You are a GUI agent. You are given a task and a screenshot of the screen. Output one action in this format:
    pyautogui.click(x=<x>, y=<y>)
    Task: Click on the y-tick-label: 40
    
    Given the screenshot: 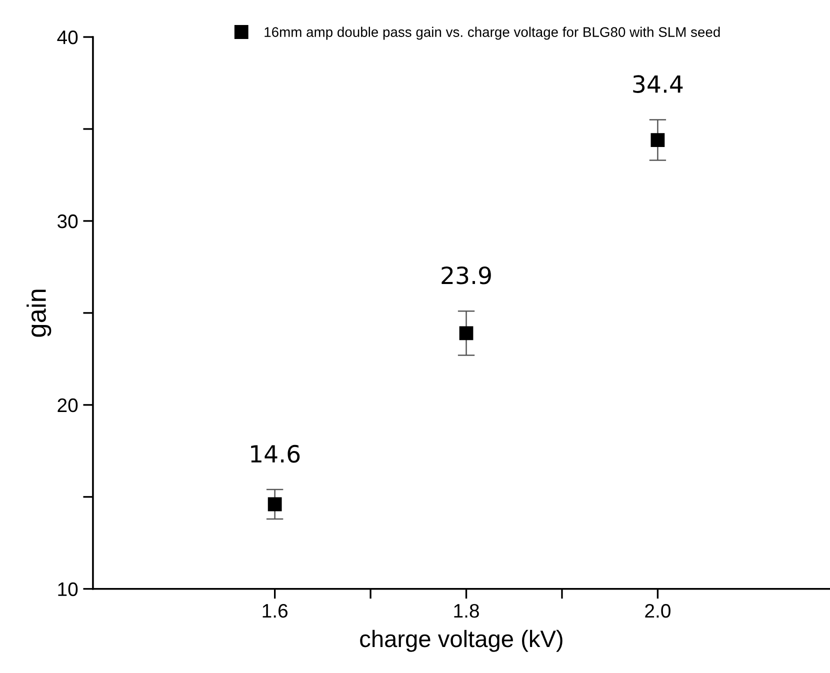 What is the action you would take?
    pyautogui.click(x=67, y=37)
    